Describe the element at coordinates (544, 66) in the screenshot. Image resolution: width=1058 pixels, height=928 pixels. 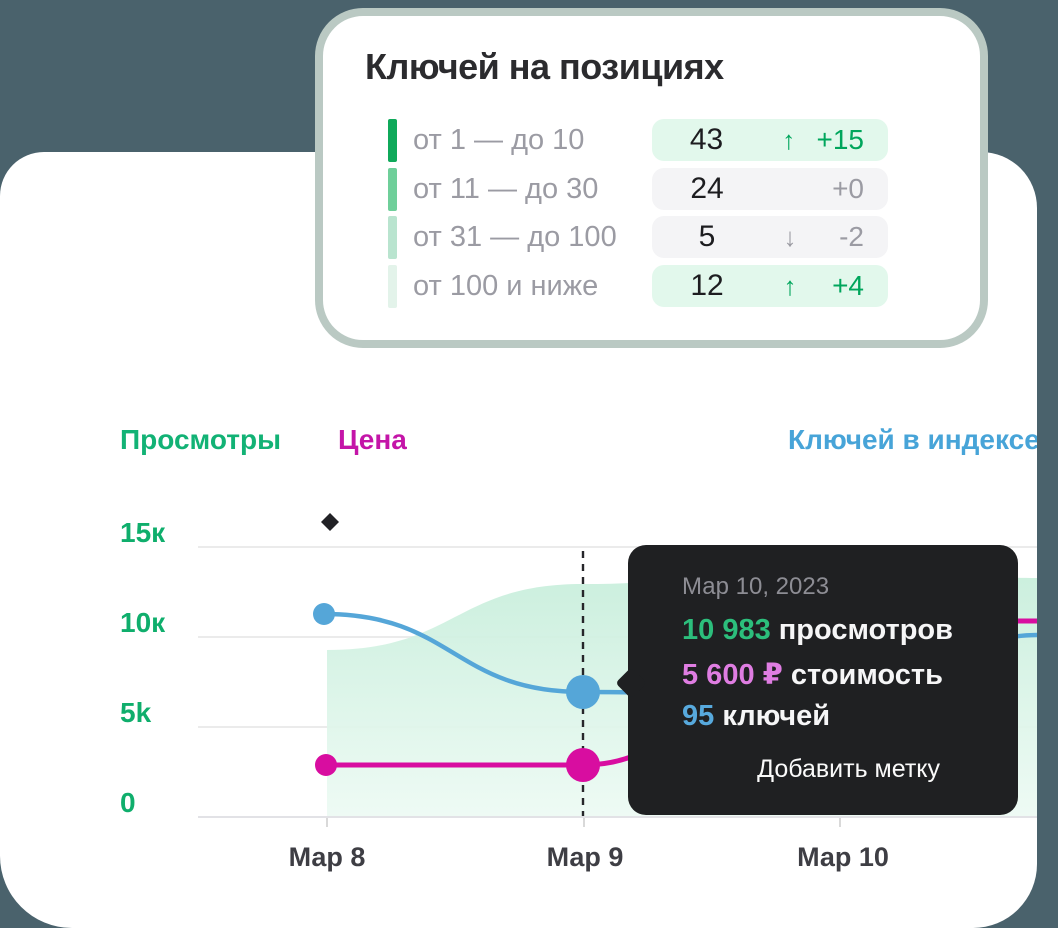
I see `card-title: Ключей на позициях` at that location.